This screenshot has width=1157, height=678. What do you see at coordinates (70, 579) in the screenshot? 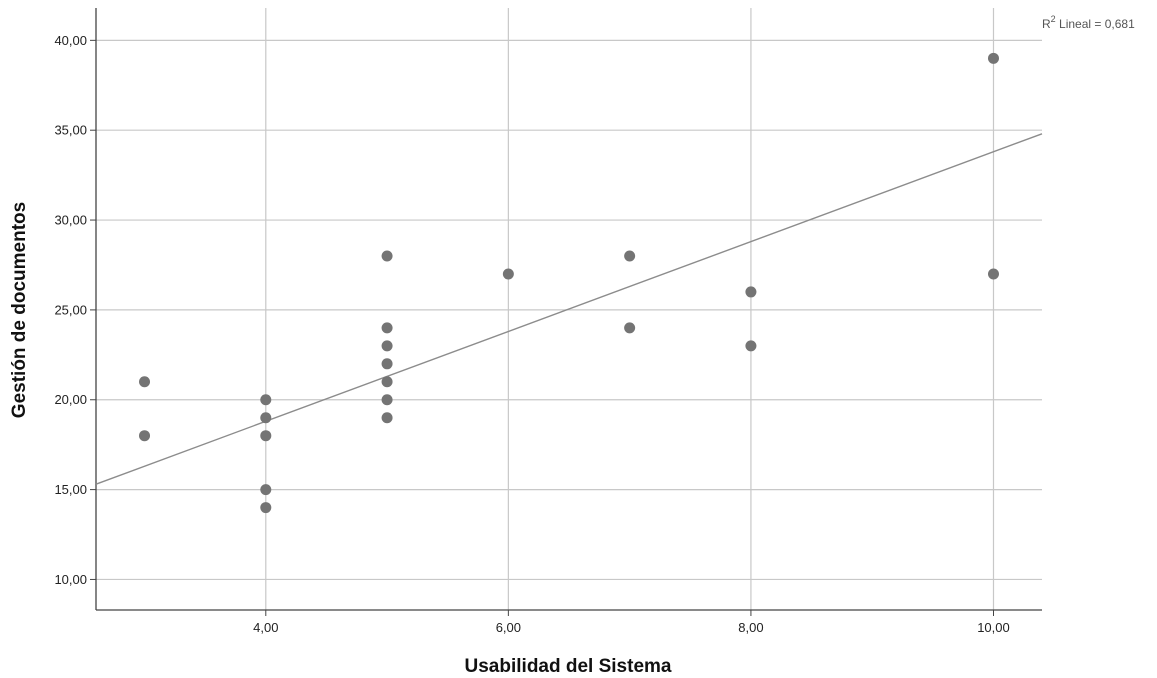
I see `y-tick-label: 10,00` at bounding box center [70, 579].